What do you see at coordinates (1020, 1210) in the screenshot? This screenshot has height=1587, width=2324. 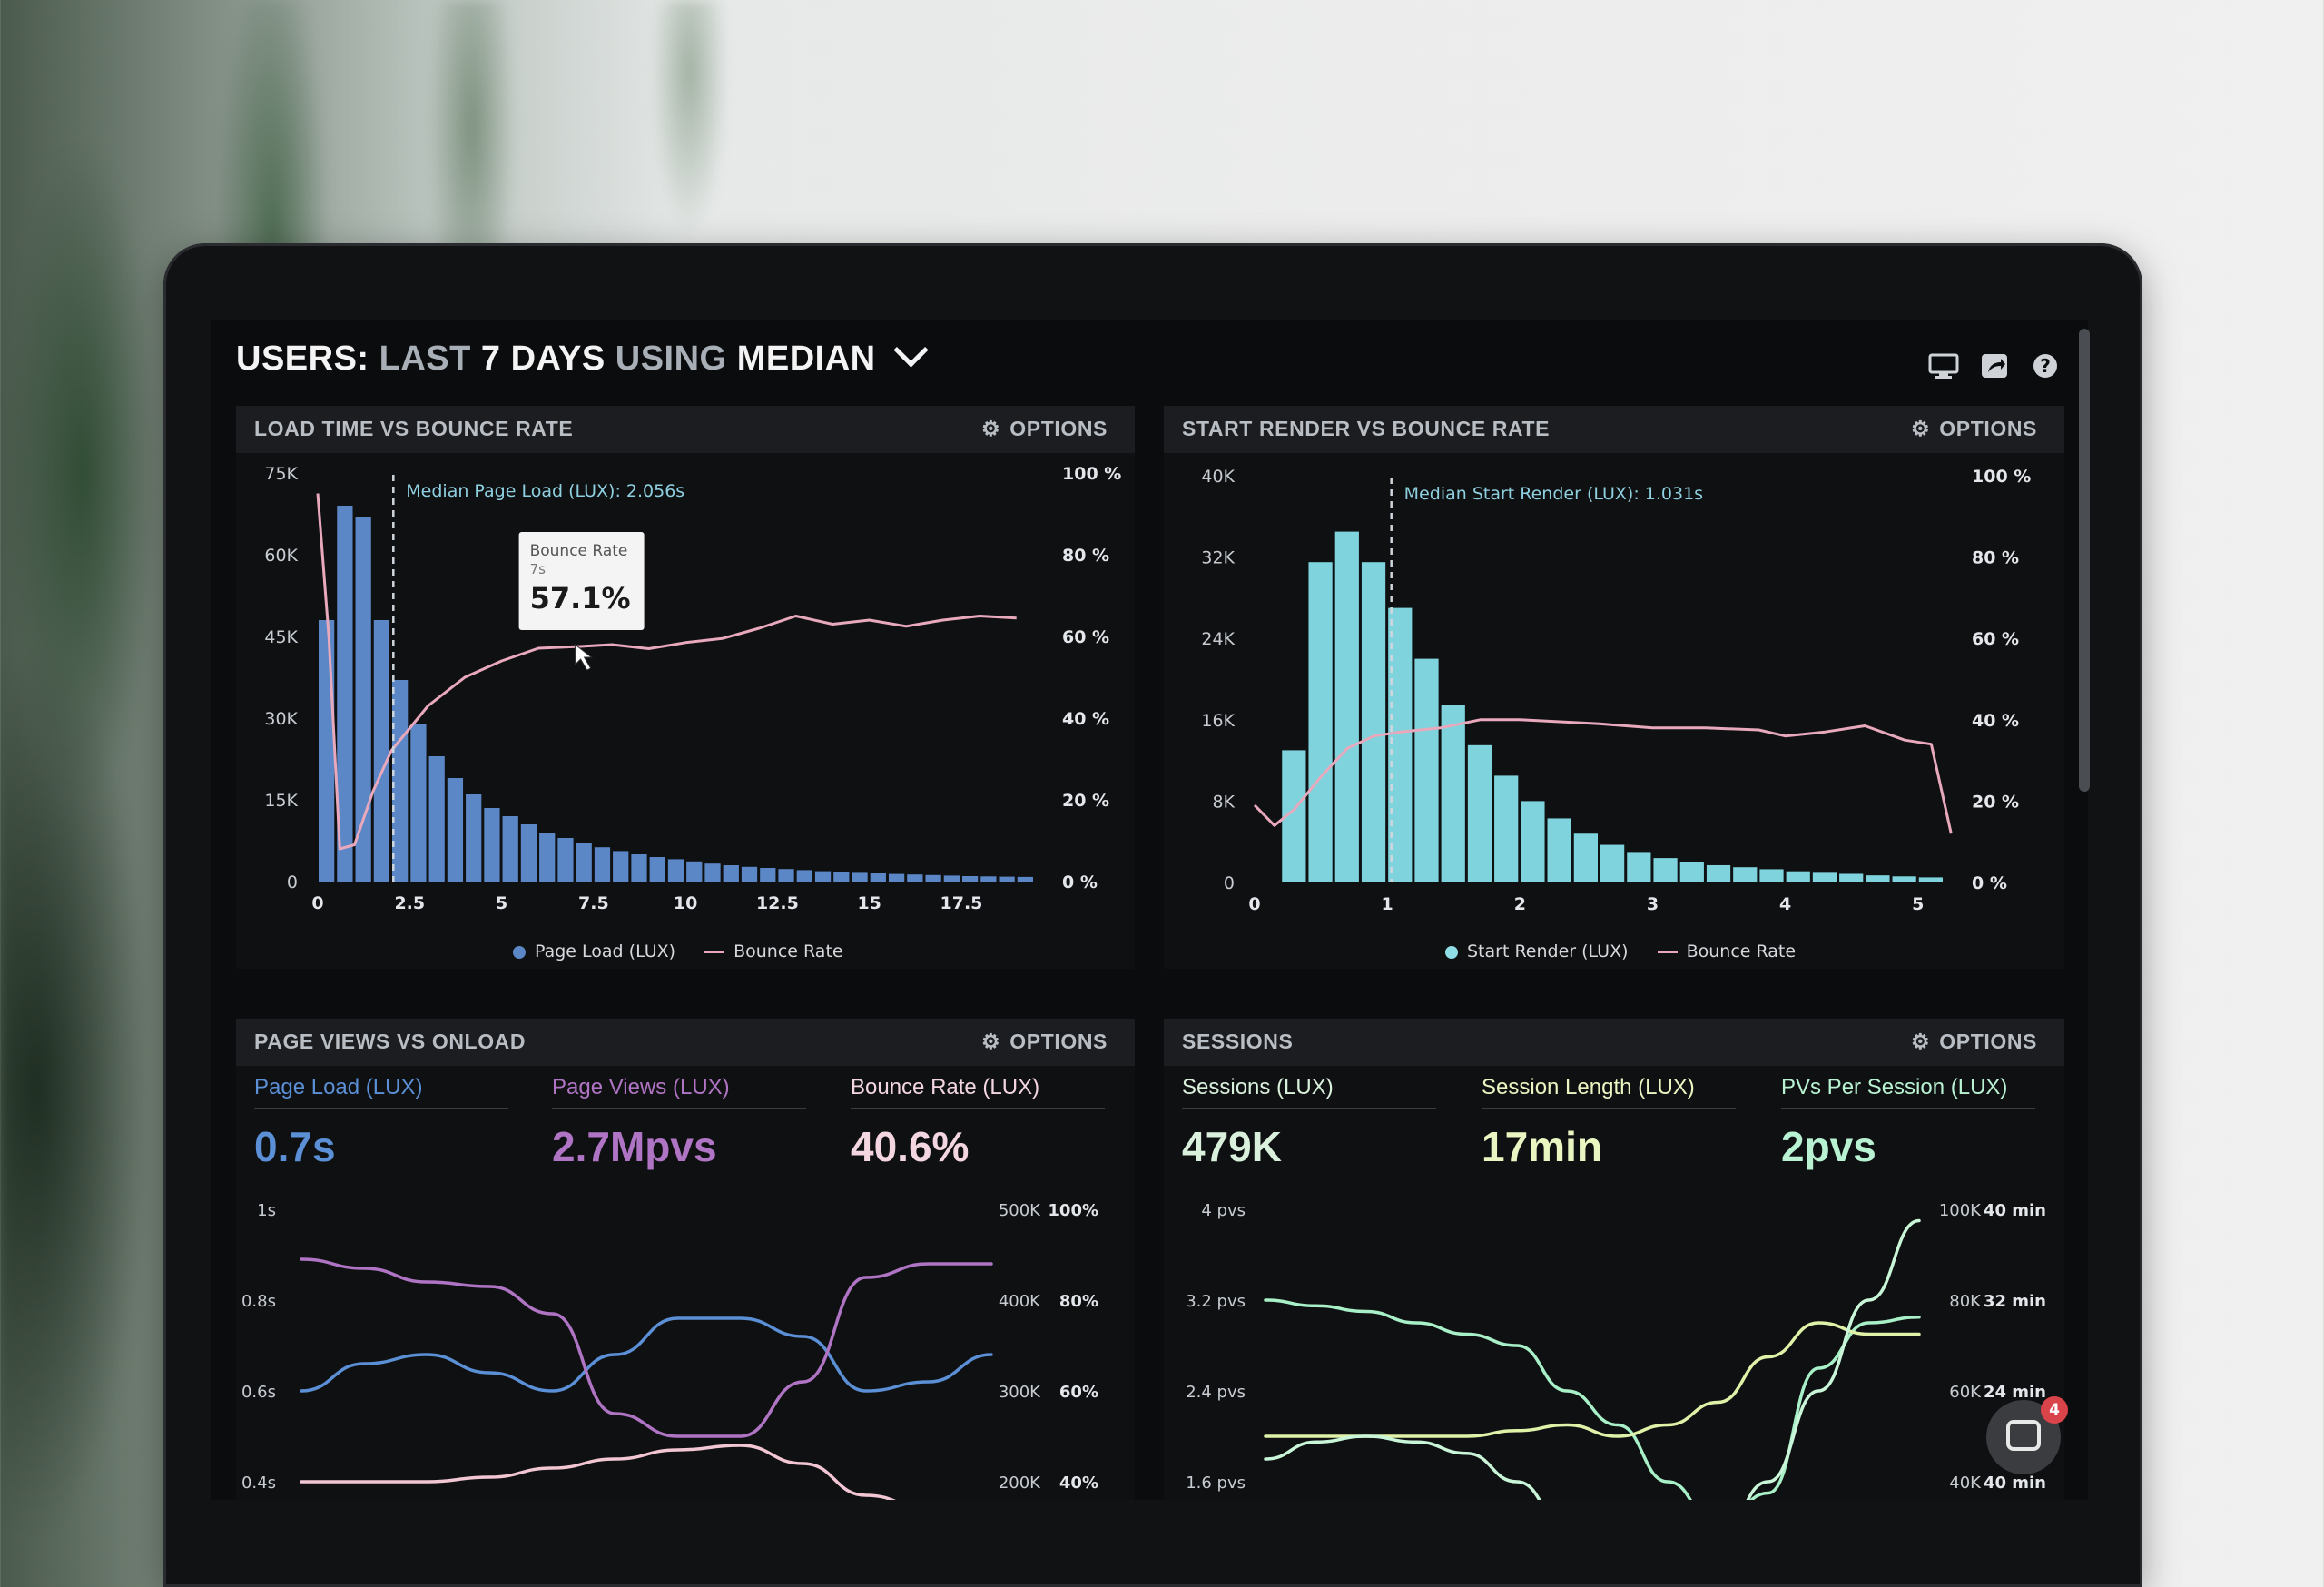 I see `y2-tick-label: 500K` at bounding box center [1020, 1210].